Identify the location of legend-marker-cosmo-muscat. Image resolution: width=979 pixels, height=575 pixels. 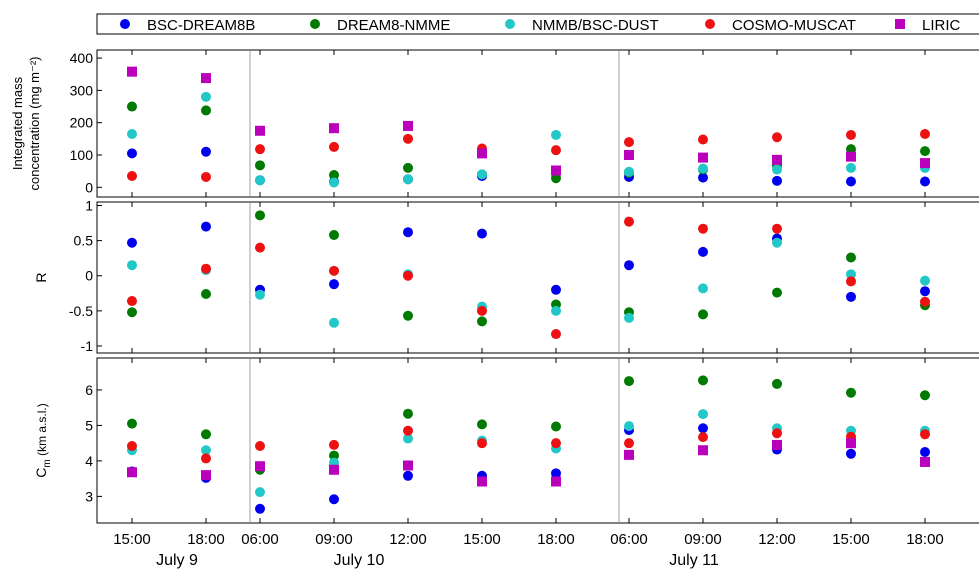
(710, 24).